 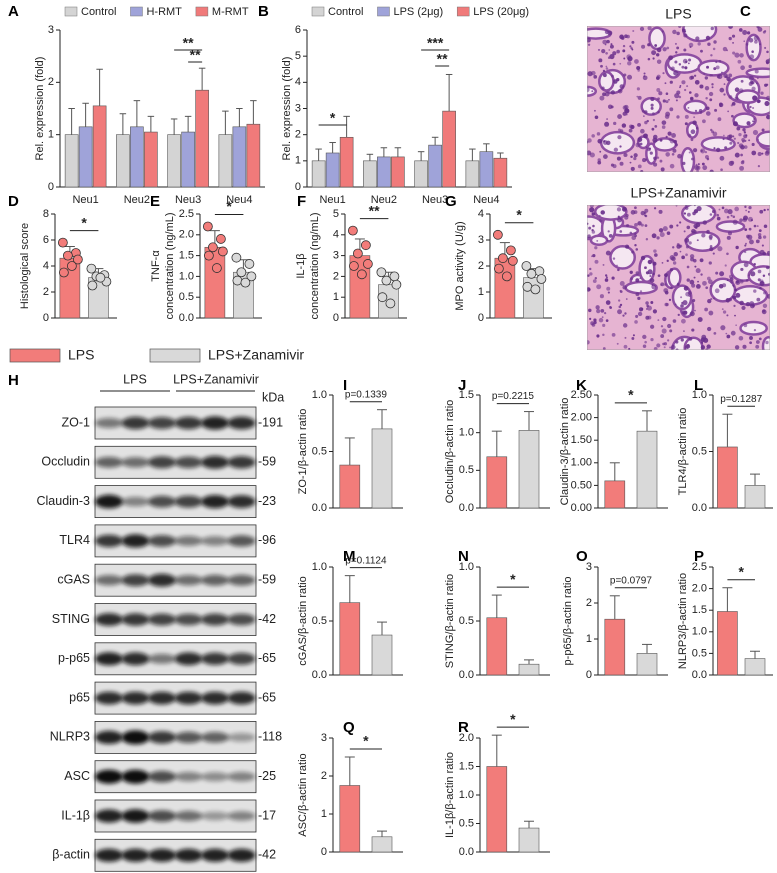 I want to click on data-point, so click(x=207, y=226).